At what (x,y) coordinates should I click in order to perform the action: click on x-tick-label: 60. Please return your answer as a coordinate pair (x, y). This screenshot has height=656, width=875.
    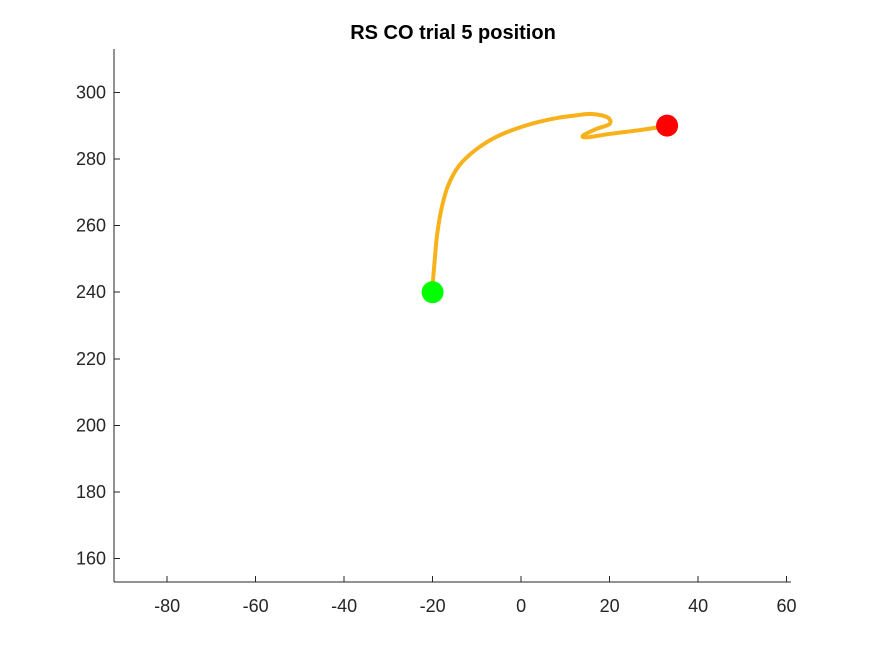
    Looking at the image, I should click on (787, 606).